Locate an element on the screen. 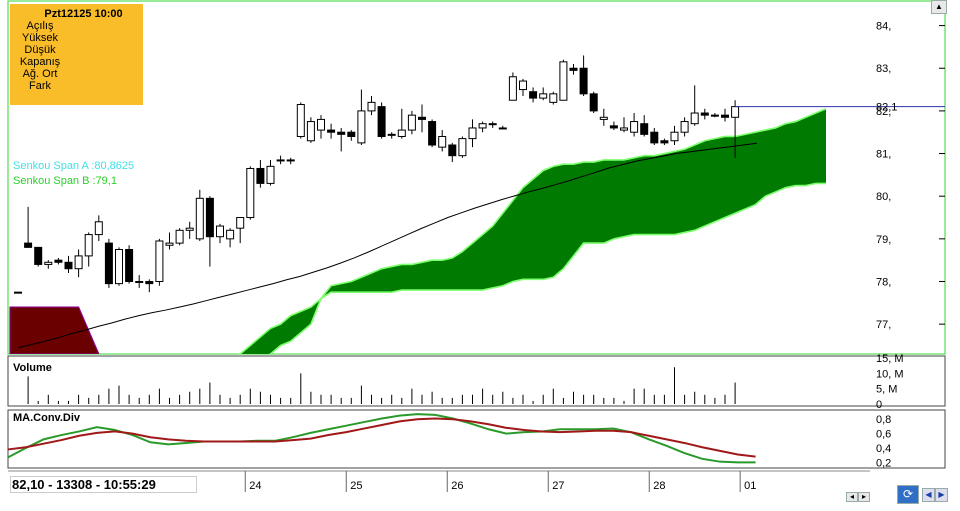  price-tick-label: 81, is located at coordinates (883, 155).